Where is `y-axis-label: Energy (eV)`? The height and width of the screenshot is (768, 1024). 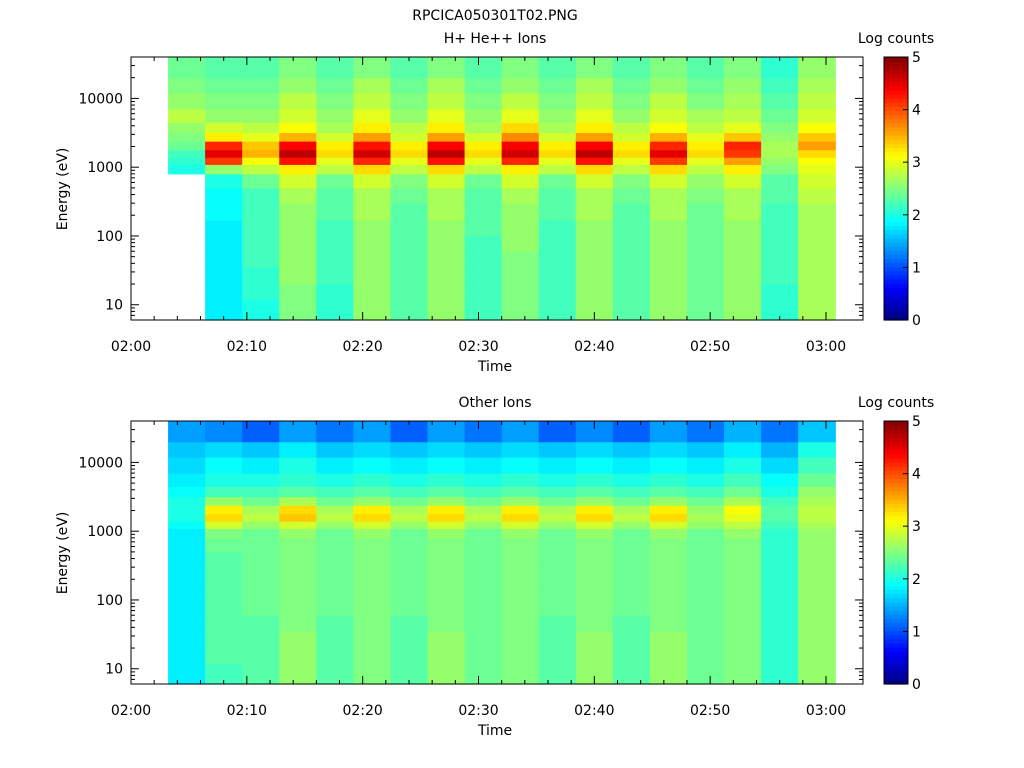 y-axis-label: Energy (eV) is located at coordinates (63, 189).